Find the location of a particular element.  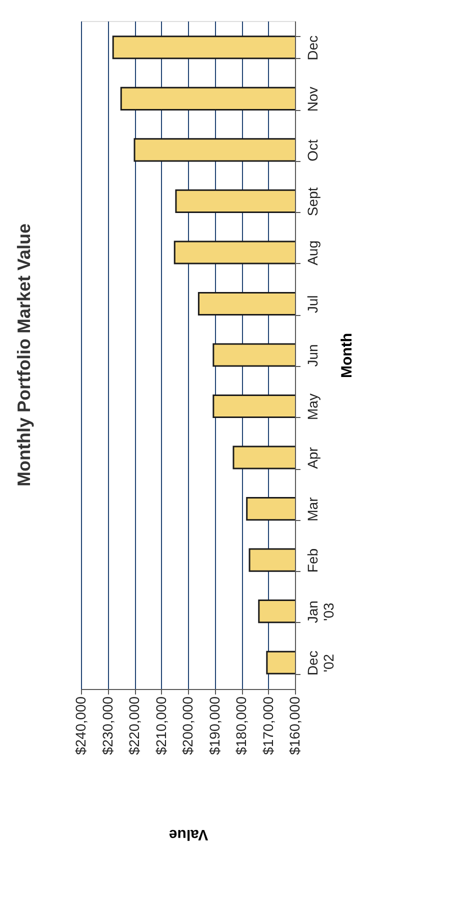

x-tick-label: $180,000 is located at coordinates (241, 725).